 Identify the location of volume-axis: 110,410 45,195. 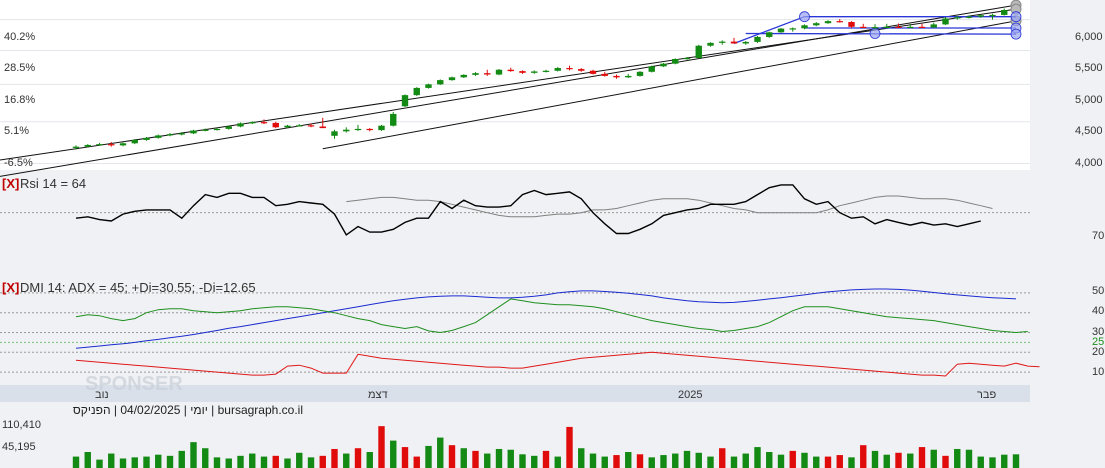
(21, 436).